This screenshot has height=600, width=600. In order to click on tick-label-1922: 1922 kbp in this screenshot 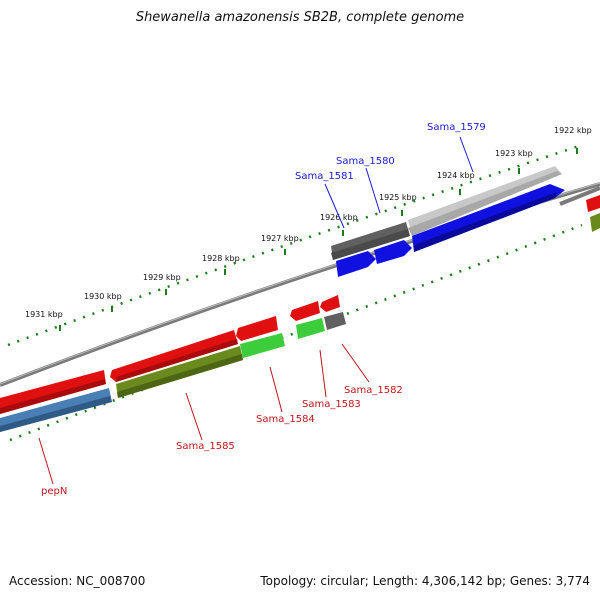, I will do `click(573, 130)`.